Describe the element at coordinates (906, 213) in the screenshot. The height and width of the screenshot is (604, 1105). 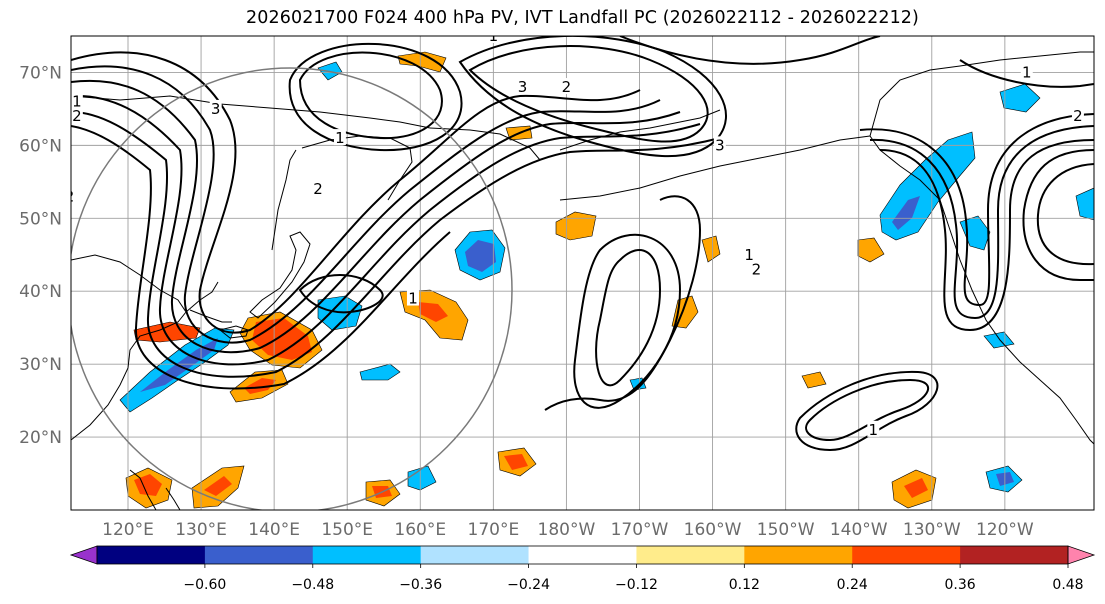
I see `negative-anomaly-alaska-coast-core` at that location.